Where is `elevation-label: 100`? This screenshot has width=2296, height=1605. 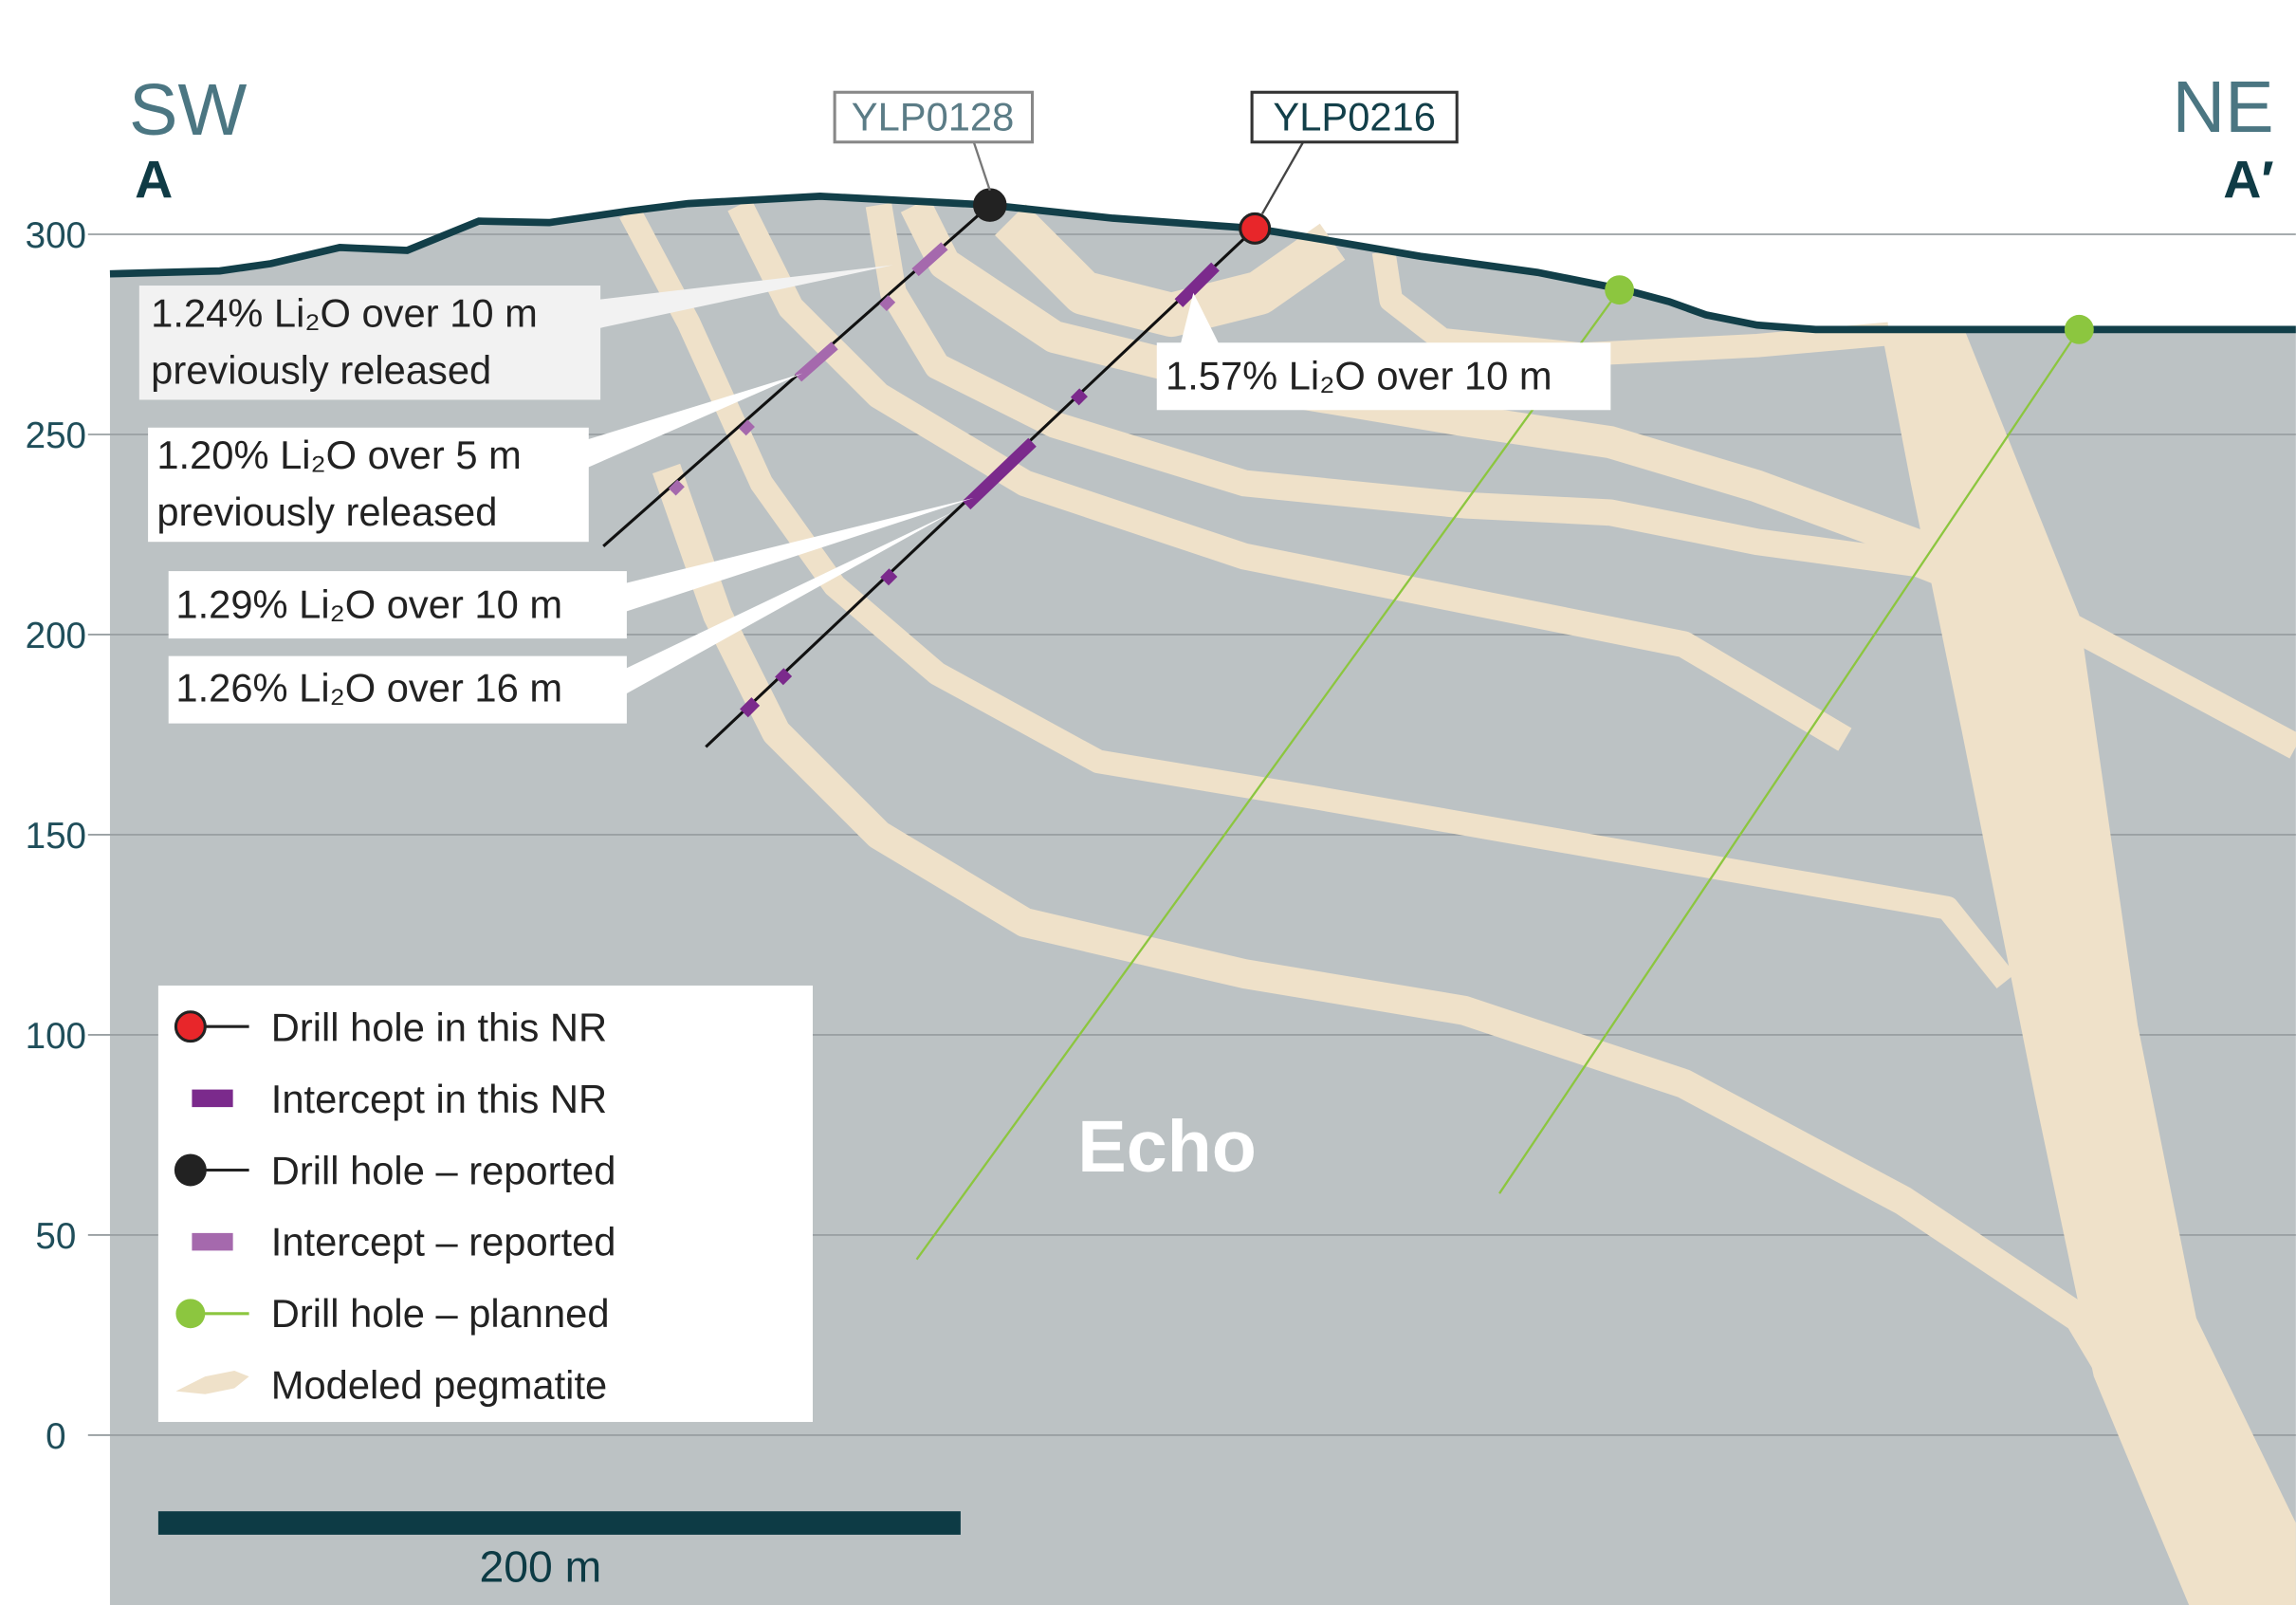 elevation-label: 100 is located at coordinates (56, 1036).